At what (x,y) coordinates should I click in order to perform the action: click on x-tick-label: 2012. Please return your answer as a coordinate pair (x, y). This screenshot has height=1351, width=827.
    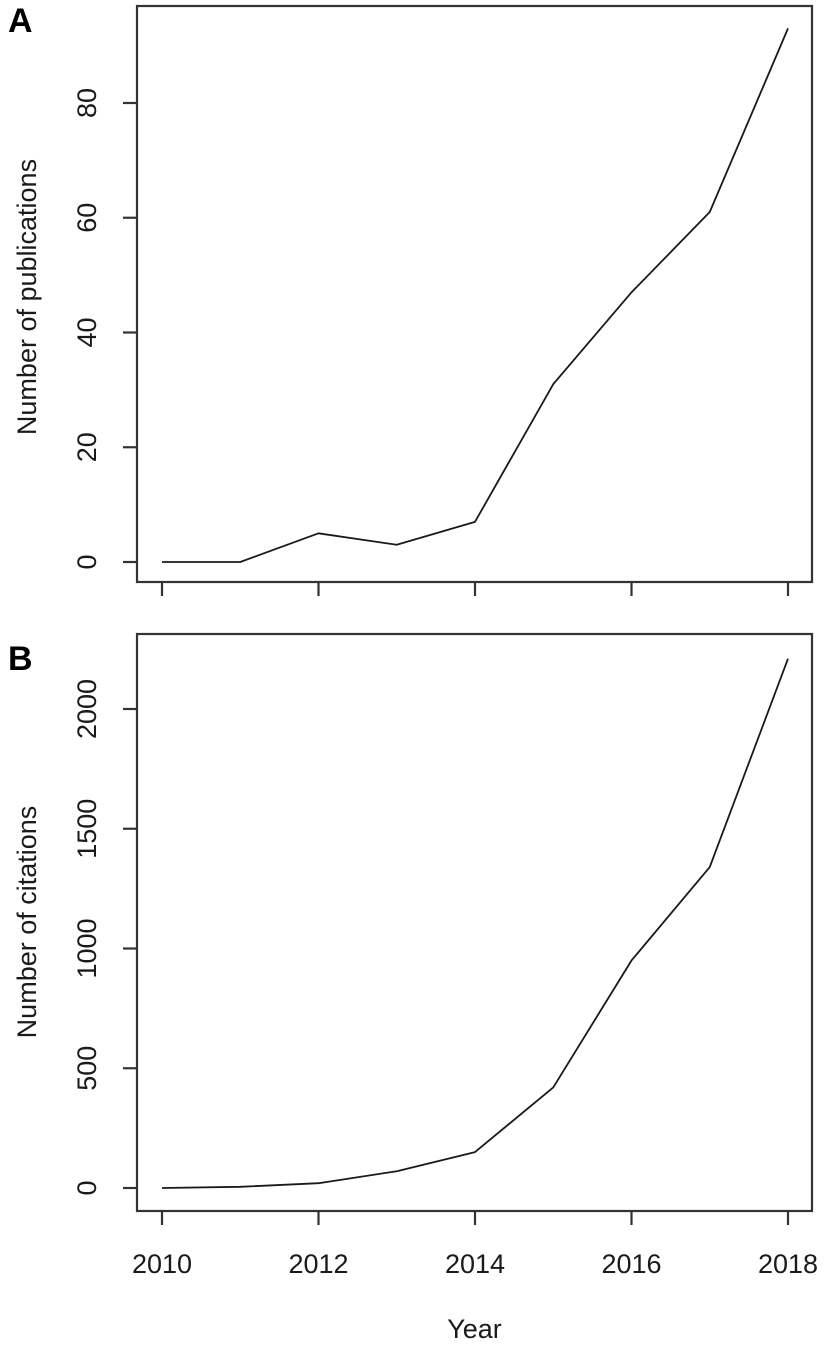
    Looking at the image, I should click on (318, 1264).